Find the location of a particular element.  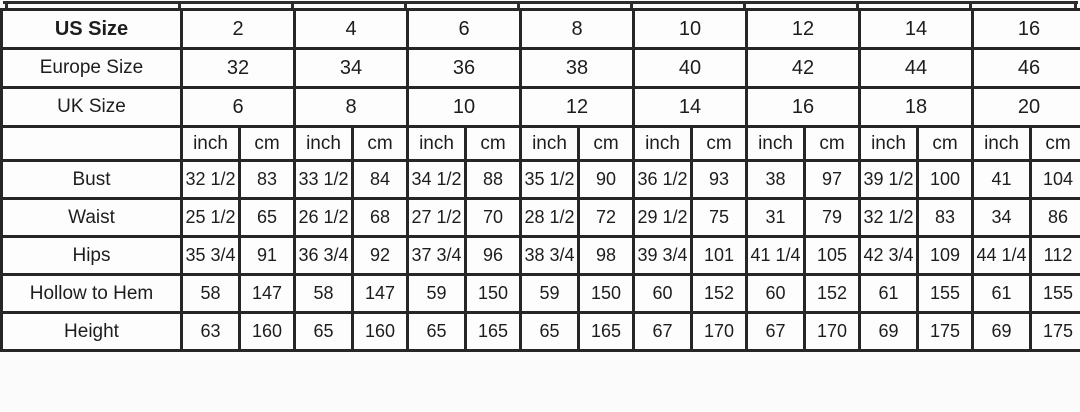

cell: 18 is located at coordinates (916, 107).